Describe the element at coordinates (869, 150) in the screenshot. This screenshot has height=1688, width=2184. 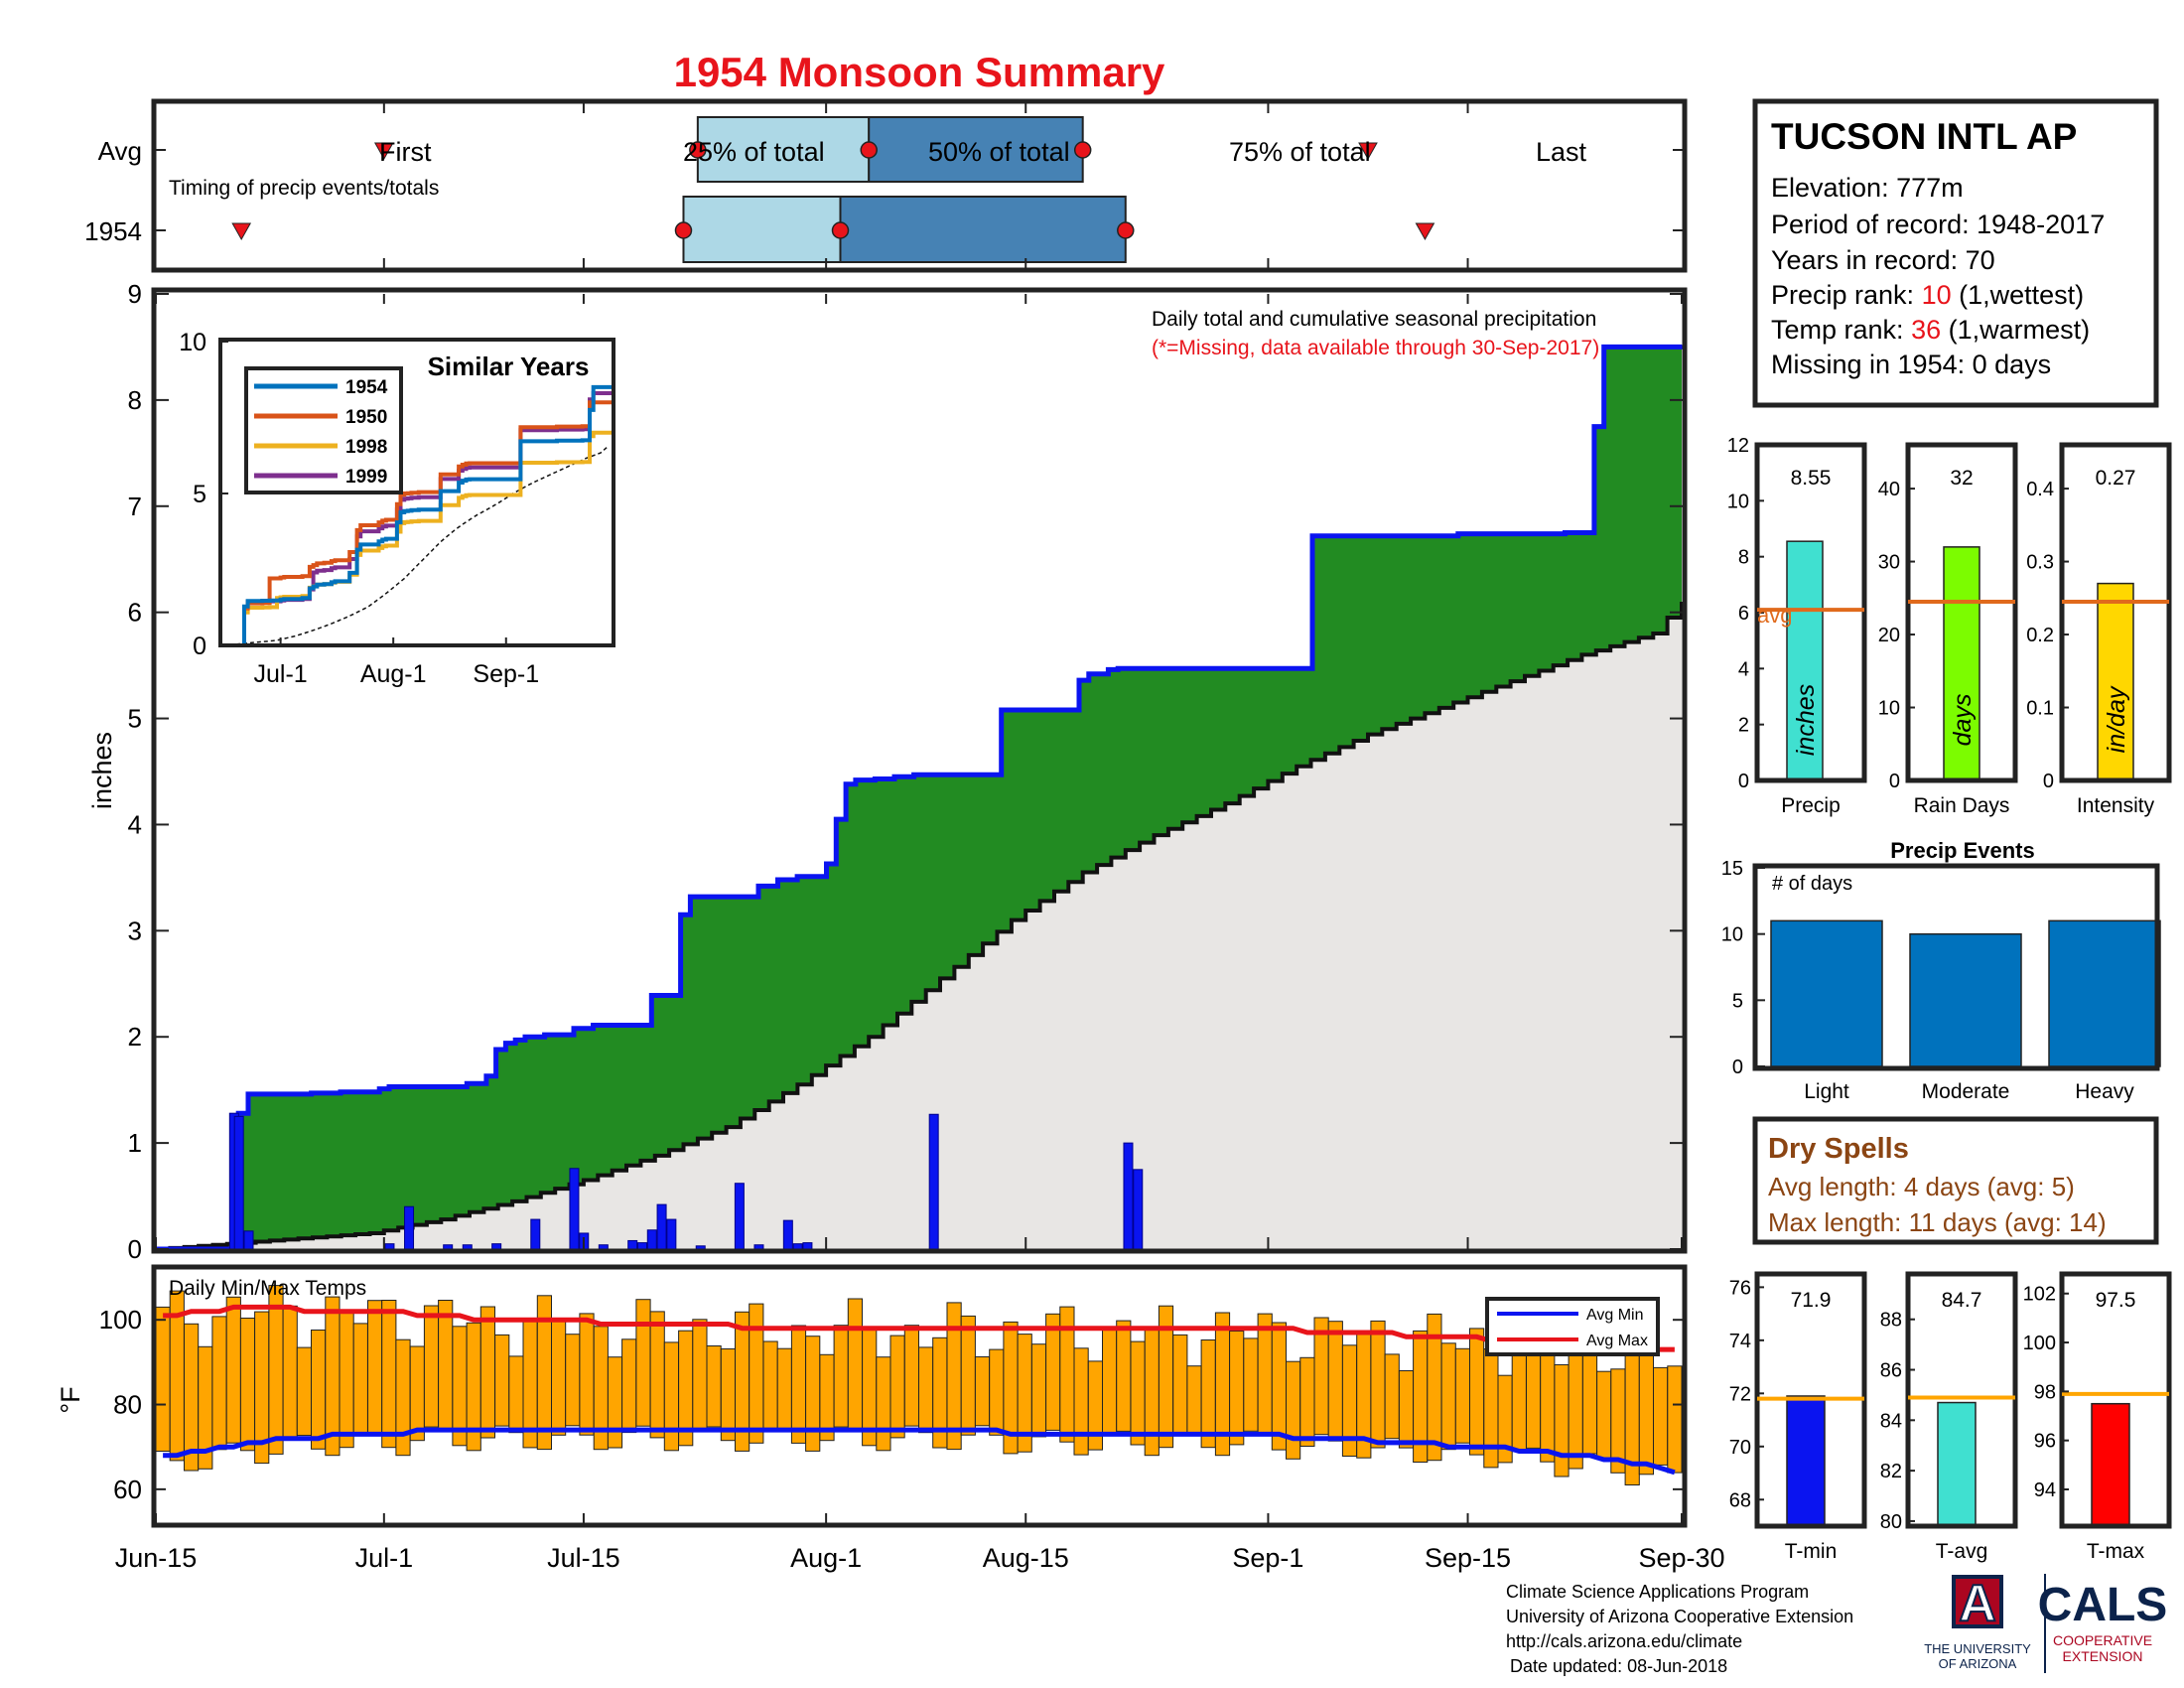
I see `timing-avg-marker-p50` at that location.